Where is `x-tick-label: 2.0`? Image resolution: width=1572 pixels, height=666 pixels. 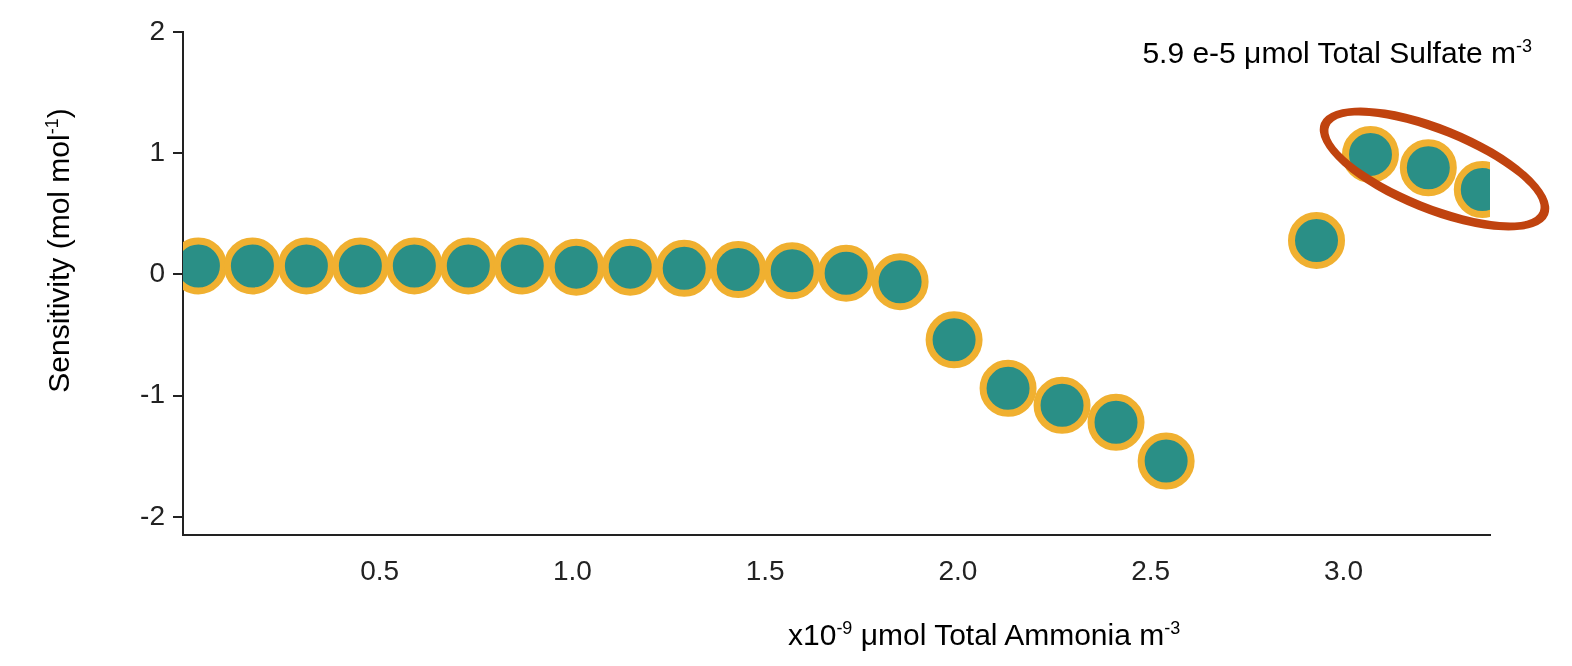
x-tick-label: 2.0 is located at coordinates (958, 570).